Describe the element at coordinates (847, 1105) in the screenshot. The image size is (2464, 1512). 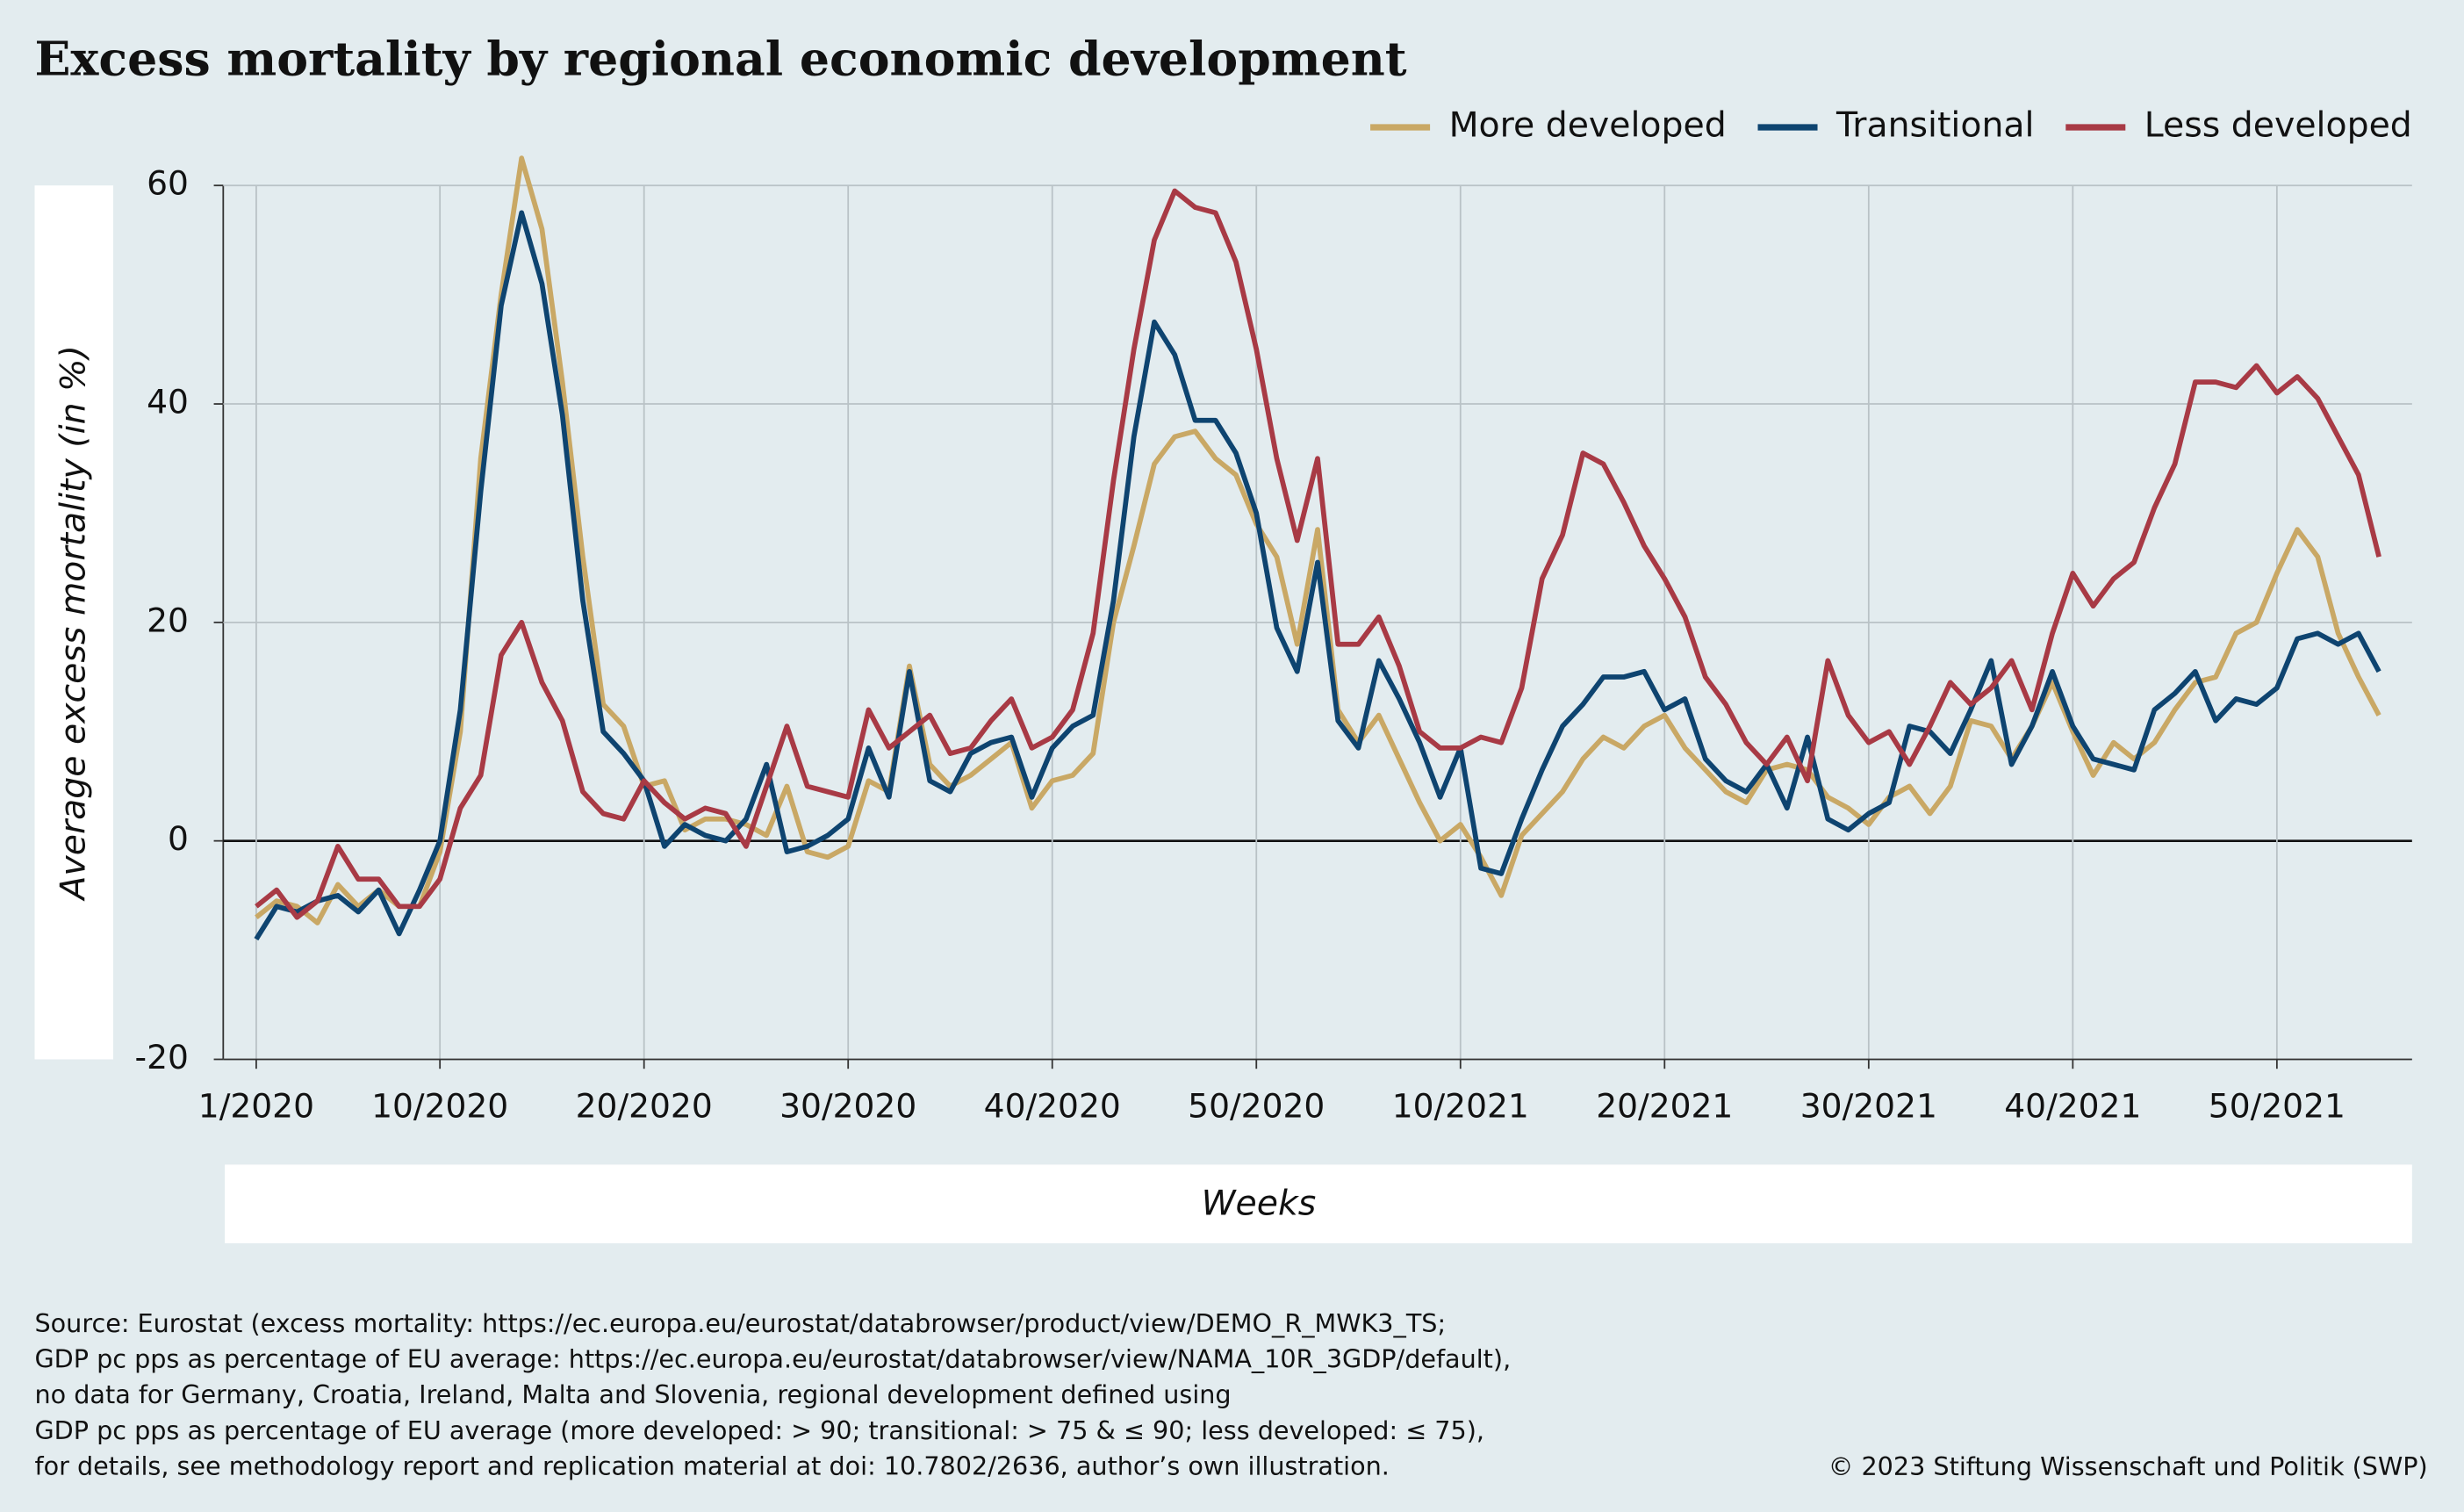
I see `x-tick-label: 30/2020` at that location.